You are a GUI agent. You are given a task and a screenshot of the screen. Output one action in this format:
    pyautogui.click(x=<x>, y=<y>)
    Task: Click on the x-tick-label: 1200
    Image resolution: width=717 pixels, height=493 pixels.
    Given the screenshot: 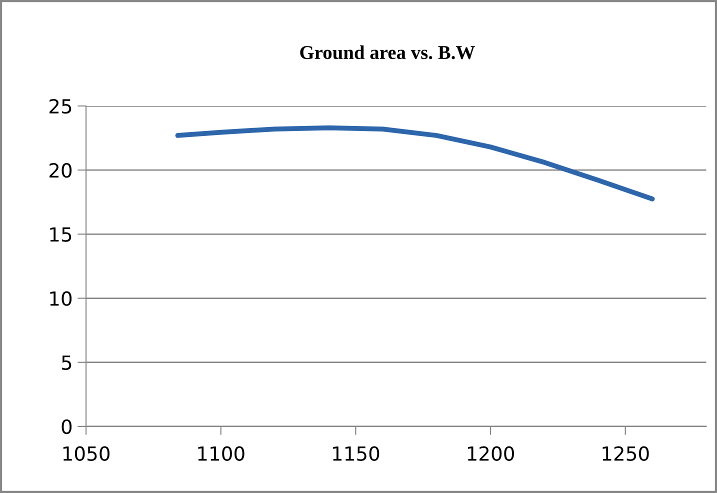 What is the action you would take?
    pyautogui.click(x=491, y=453)
    